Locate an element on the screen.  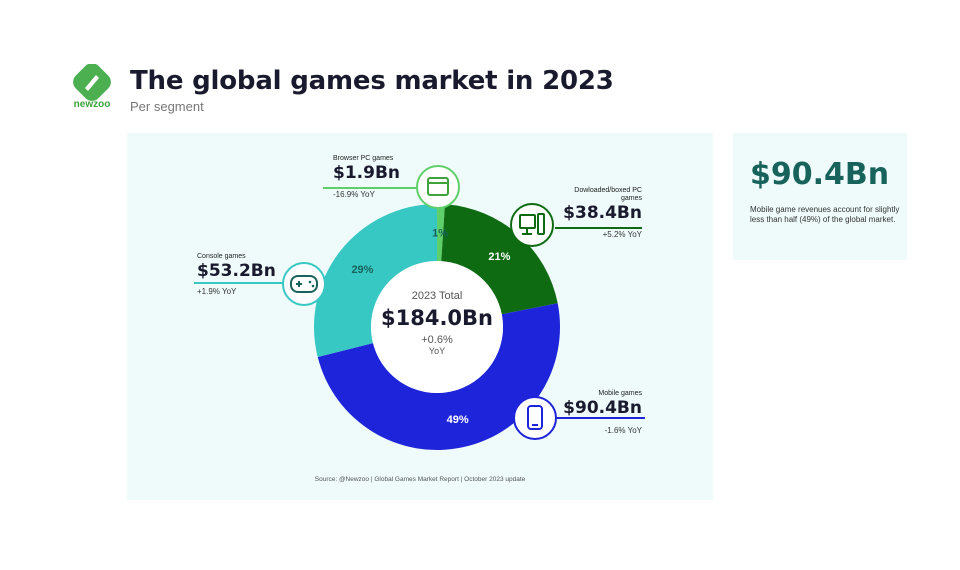
newzoo-logo is located at coordinates (92, 82).